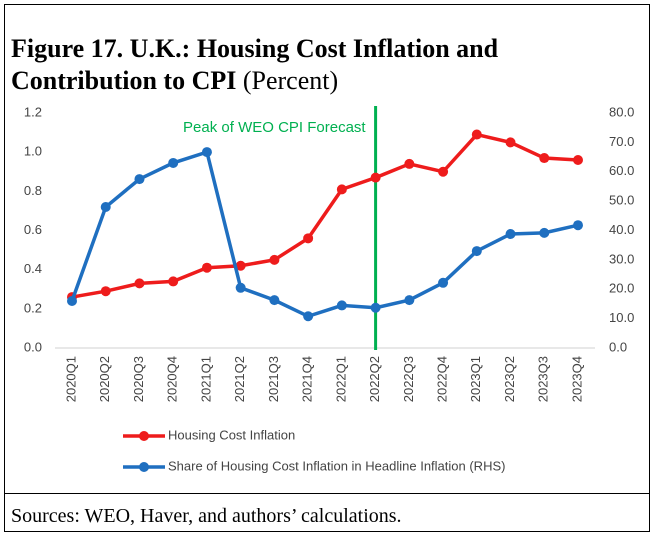 This screenshot has height=537, width=656. What do you see at coordinates (33, 229) in the screenshot?
I see `y-tick-label: 0.6` at bounding box center [33, 229].